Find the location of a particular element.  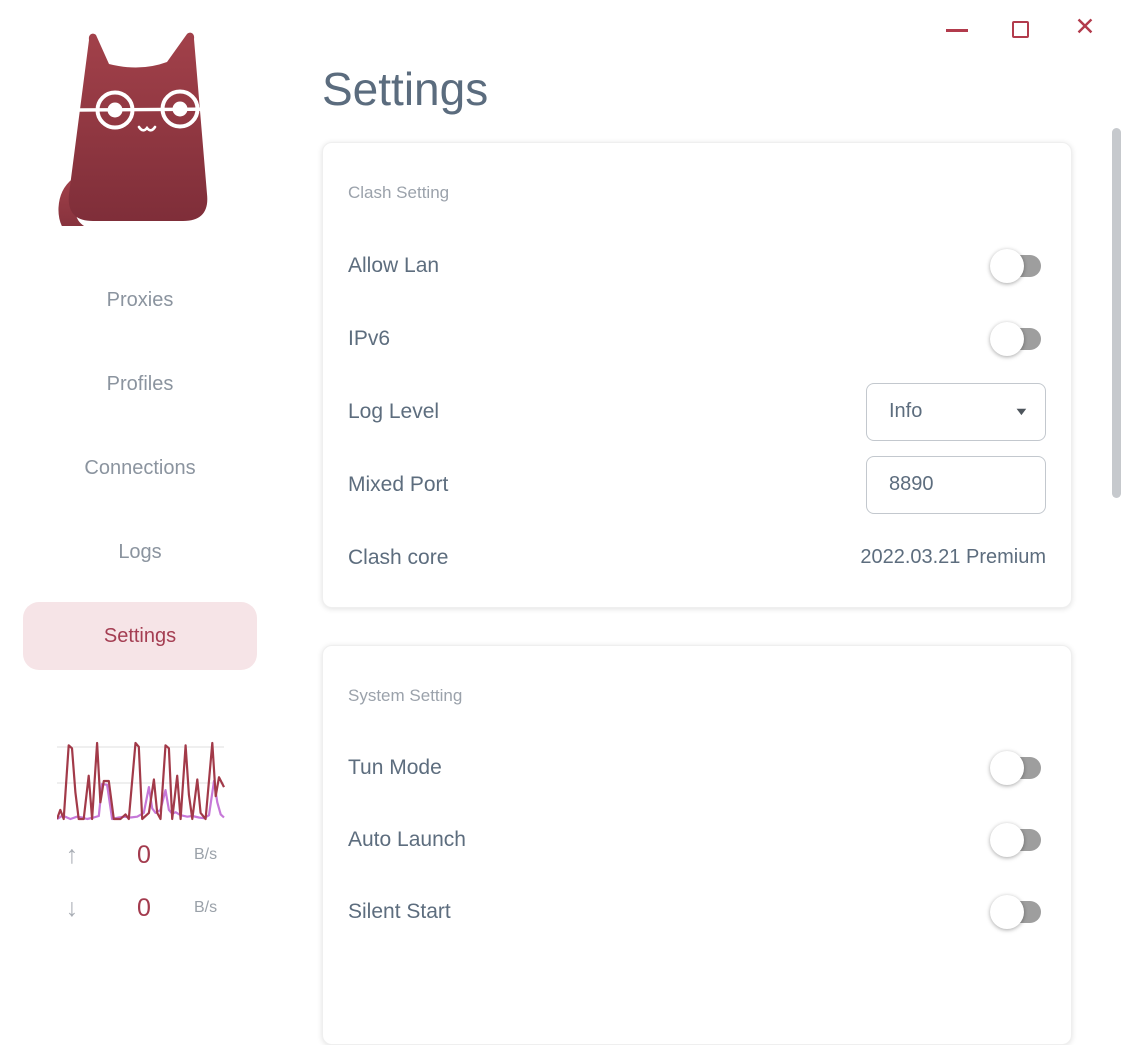

setting-row-auto-launch: Auto Launch is located at coordinates (697, 840).